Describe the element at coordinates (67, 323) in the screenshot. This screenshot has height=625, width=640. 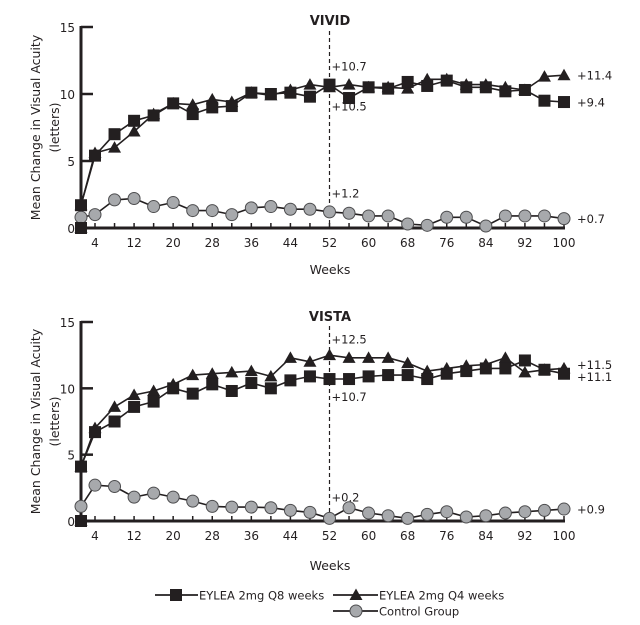
I see `y-tick-label: 15` at that location.